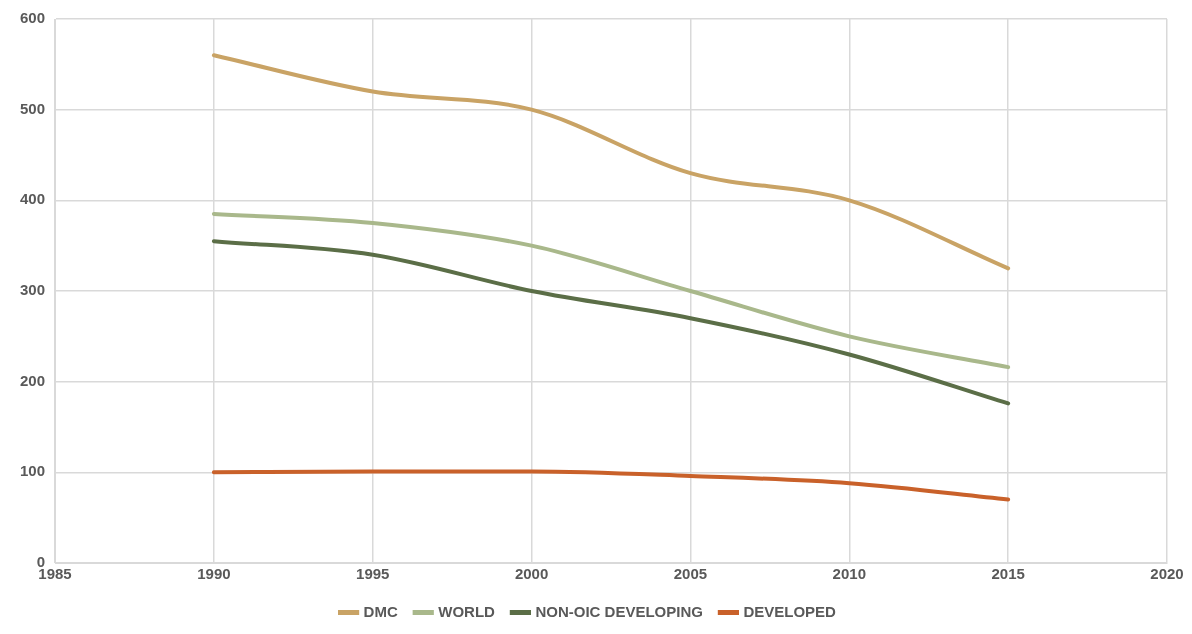 This screenshot has width=1192, height=634. Describe the element at coordinates (33, 290) in the screenshot. I see `y-tick-label: 300` at that location.